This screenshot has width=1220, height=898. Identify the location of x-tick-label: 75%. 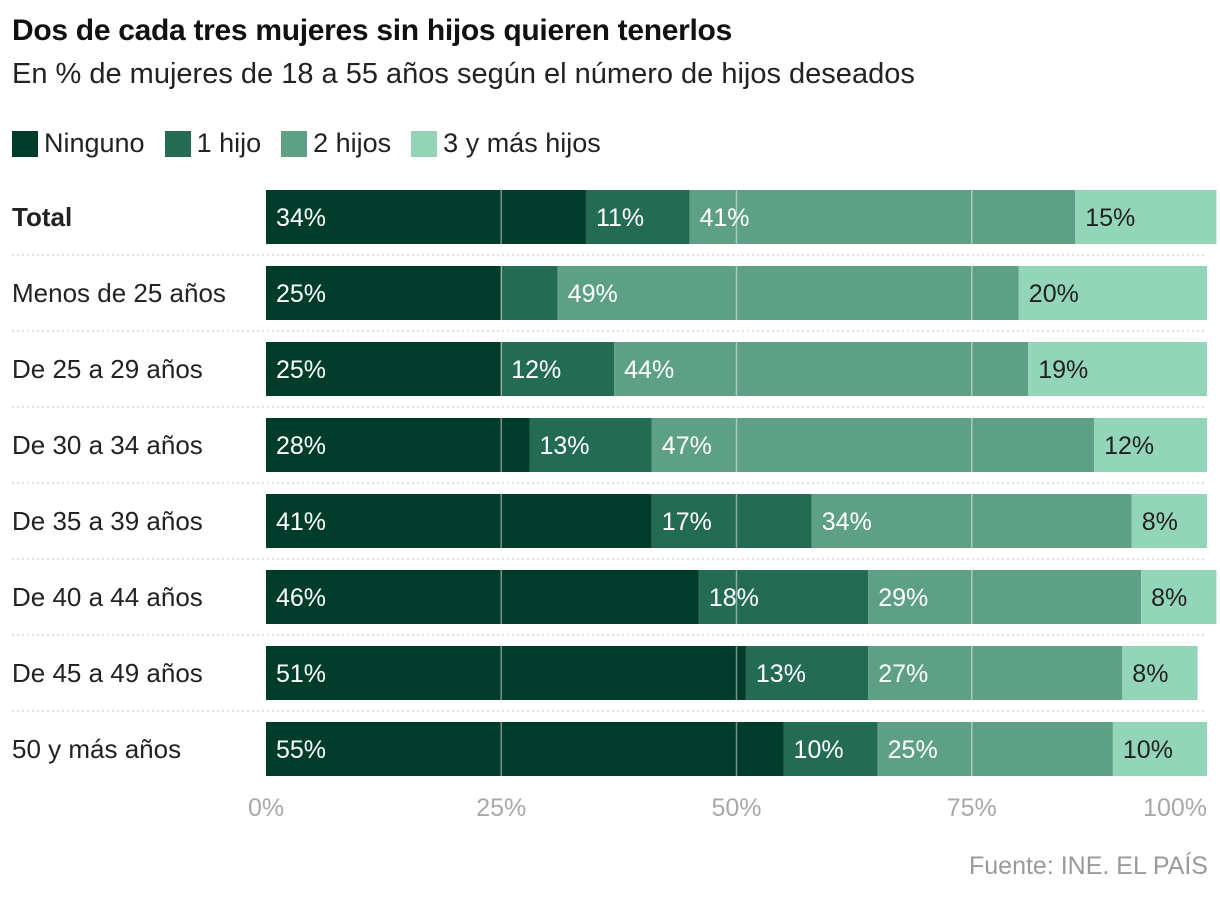
(972, 808).